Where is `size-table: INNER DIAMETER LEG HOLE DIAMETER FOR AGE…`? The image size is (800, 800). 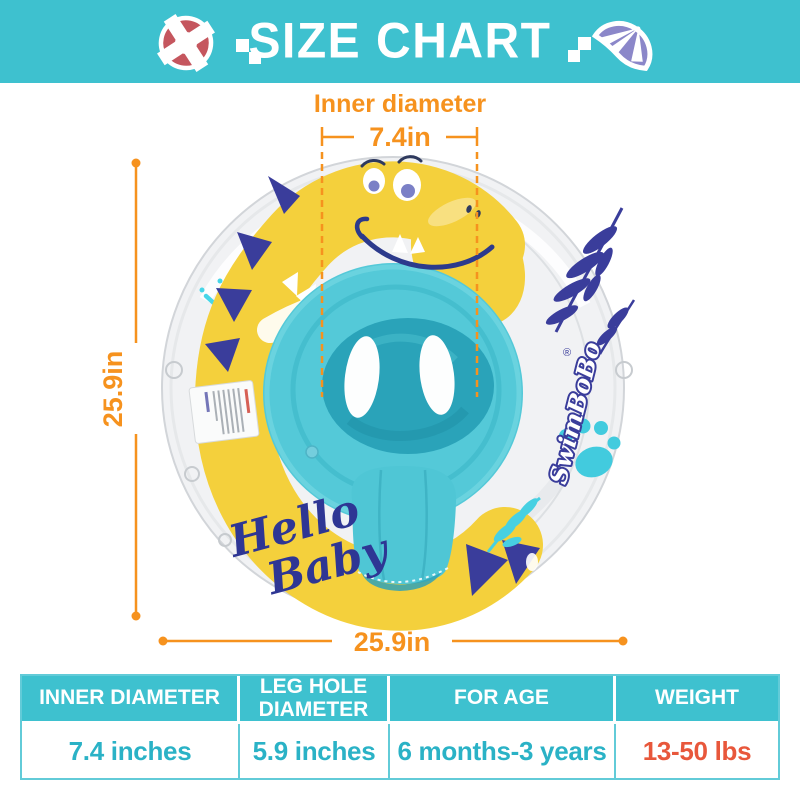
size-table: INNER DIAMETER LEG HOLE DIAMETER FOR AGE… is located at coordinates (400, 727).